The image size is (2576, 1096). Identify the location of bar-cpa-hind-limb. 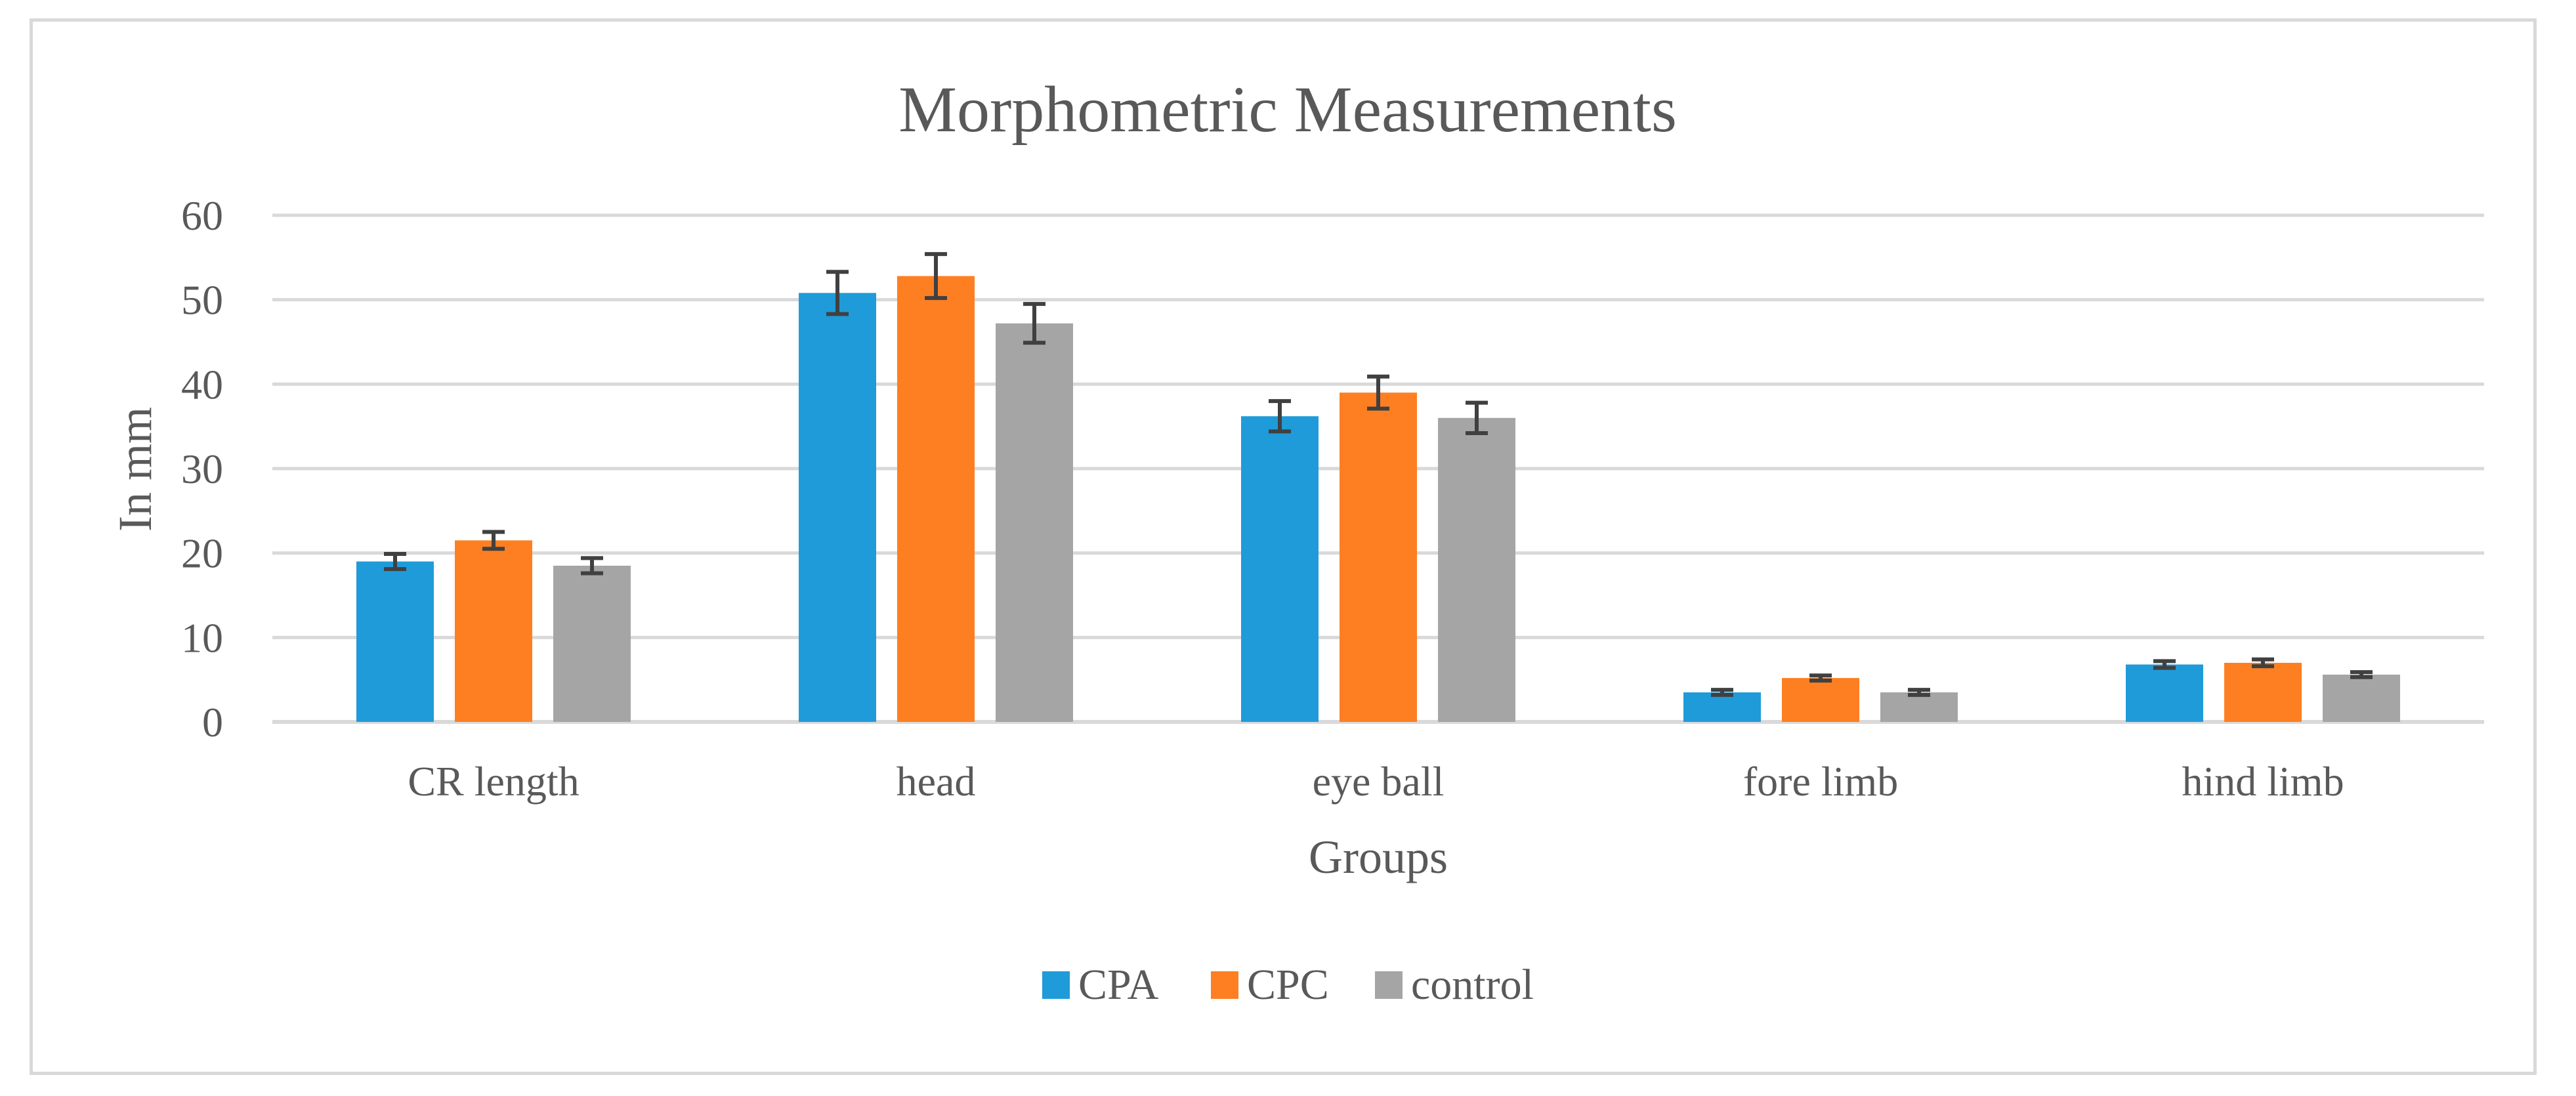
(2164, 693).